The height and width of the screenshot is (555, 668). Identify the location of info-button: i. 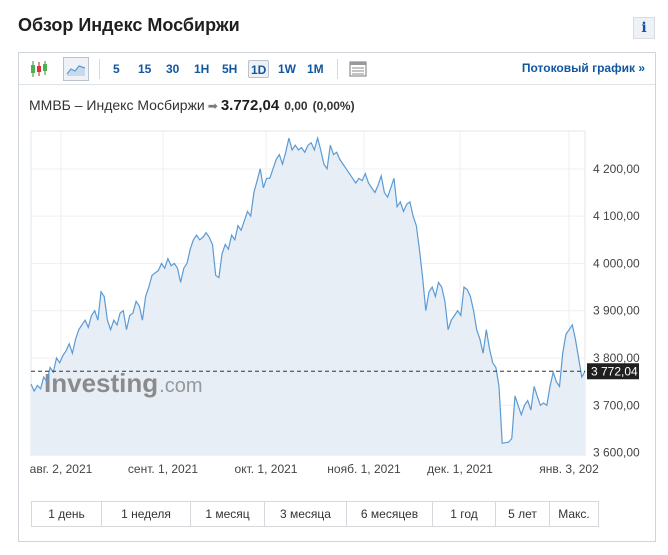
(644, 28).